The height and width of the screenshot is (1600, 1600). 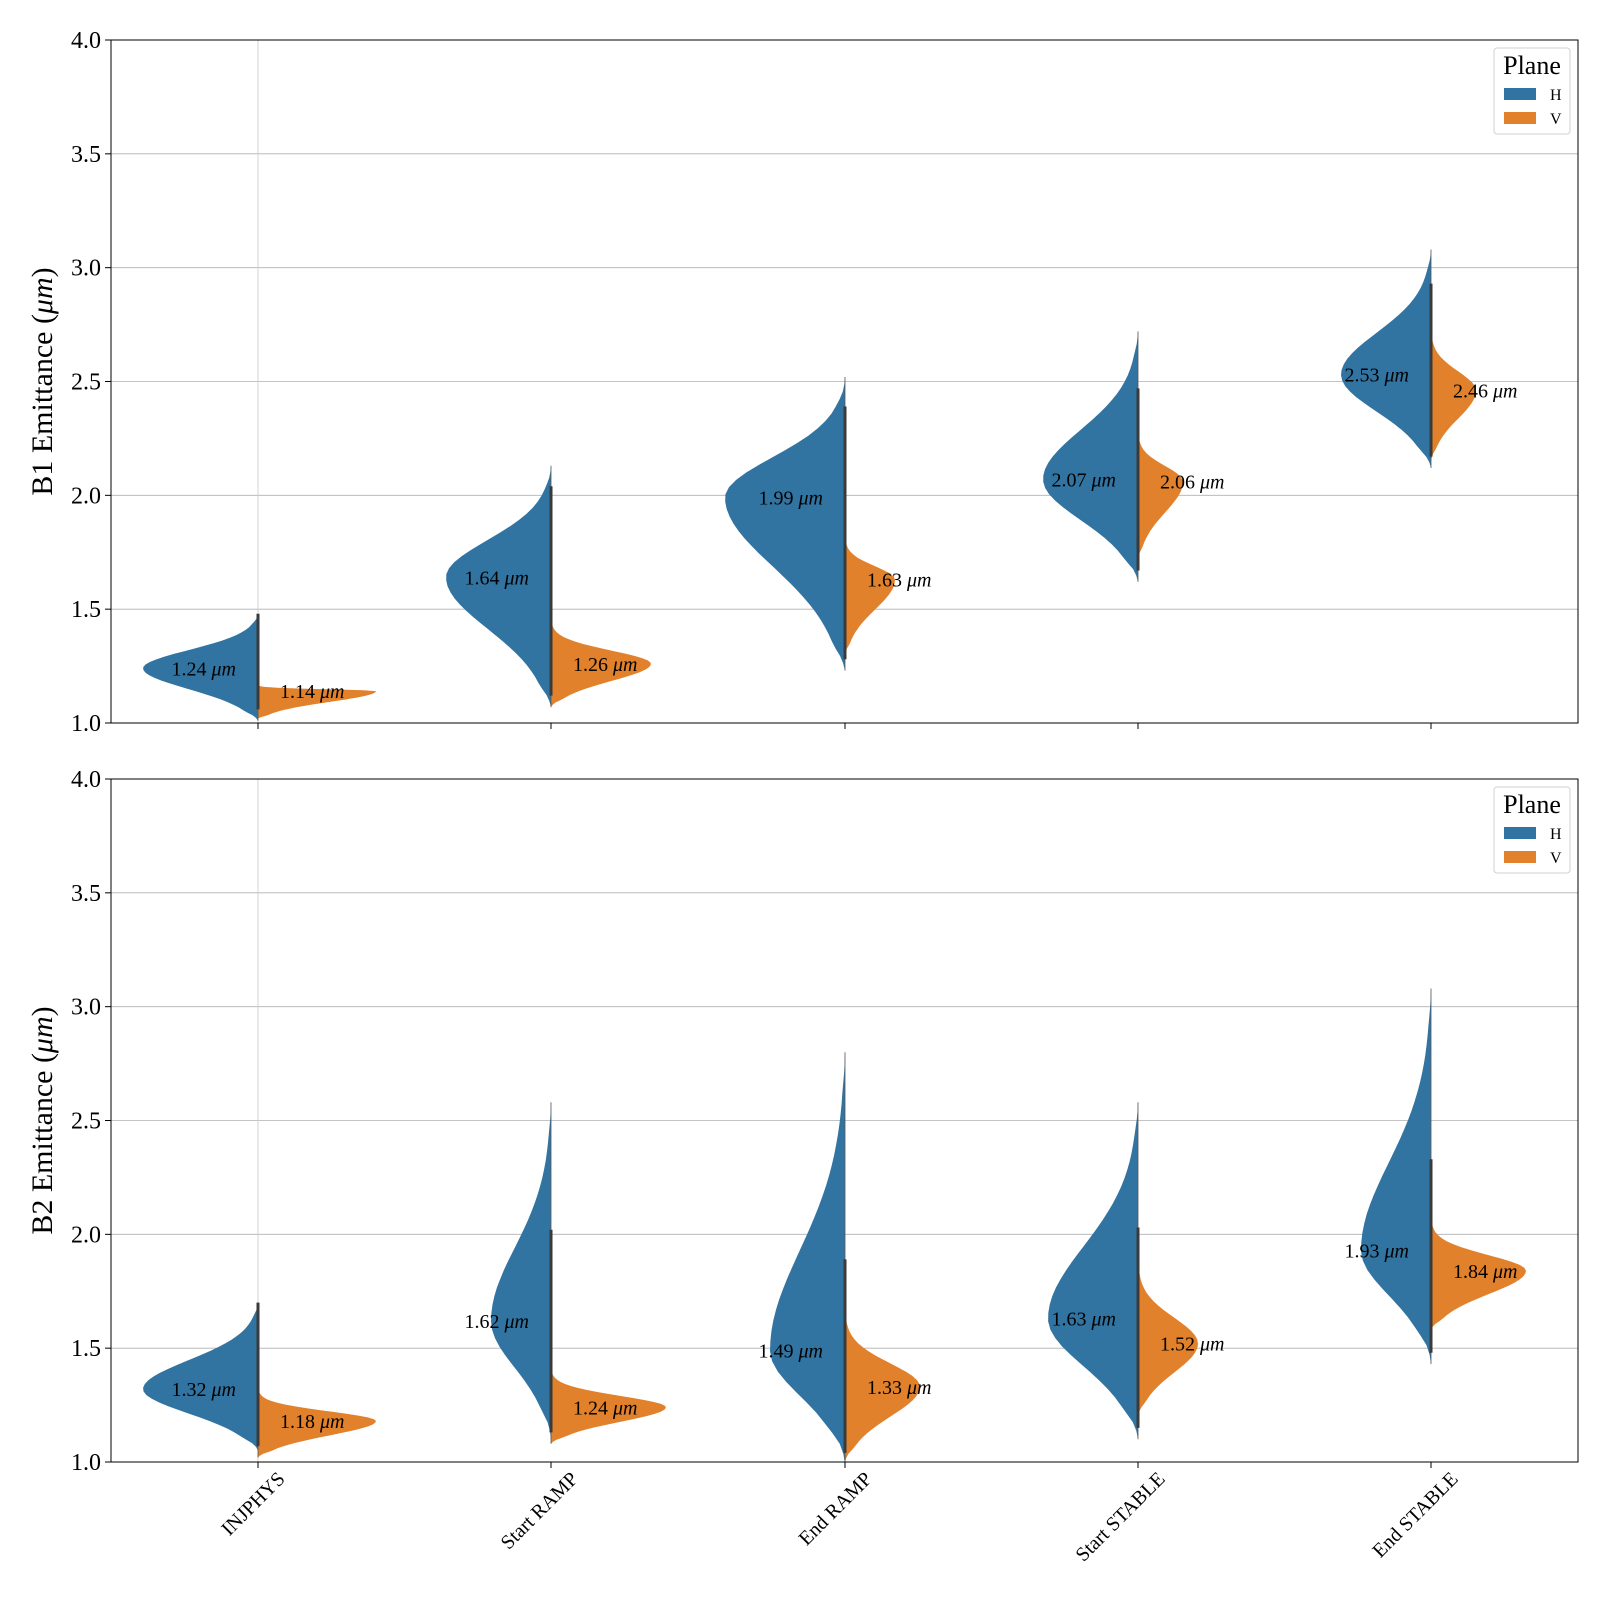 I want to click on annotation-v-0: 1.18 μm, so click(x=312, y=1422).